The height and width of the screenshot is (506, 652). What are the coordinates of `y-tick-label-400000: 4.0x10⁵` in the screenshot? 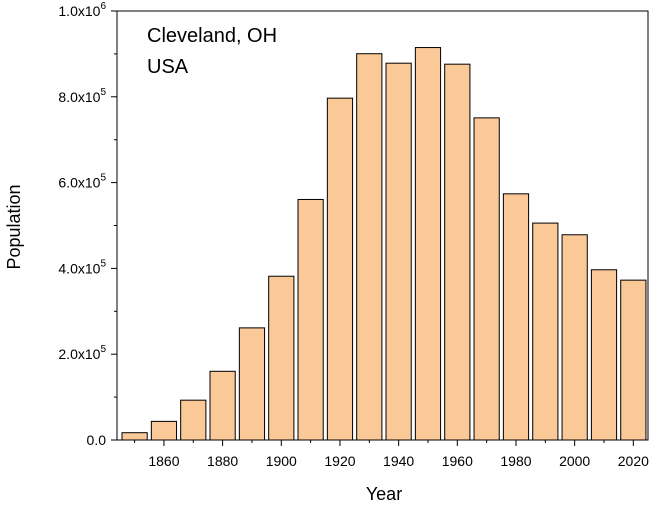 It's located at (82, 267).